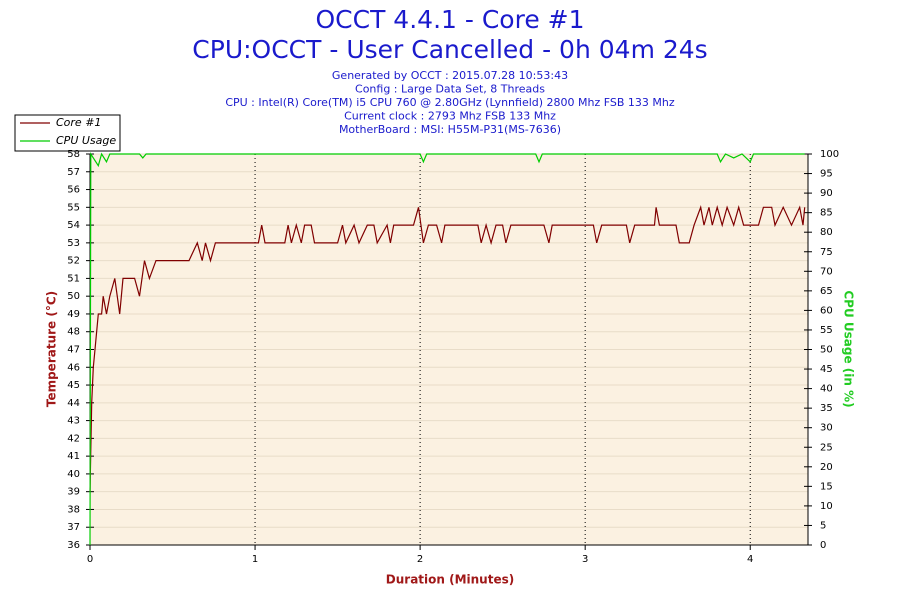  I want to click on y-tick-label: 36, so click(73, 545).